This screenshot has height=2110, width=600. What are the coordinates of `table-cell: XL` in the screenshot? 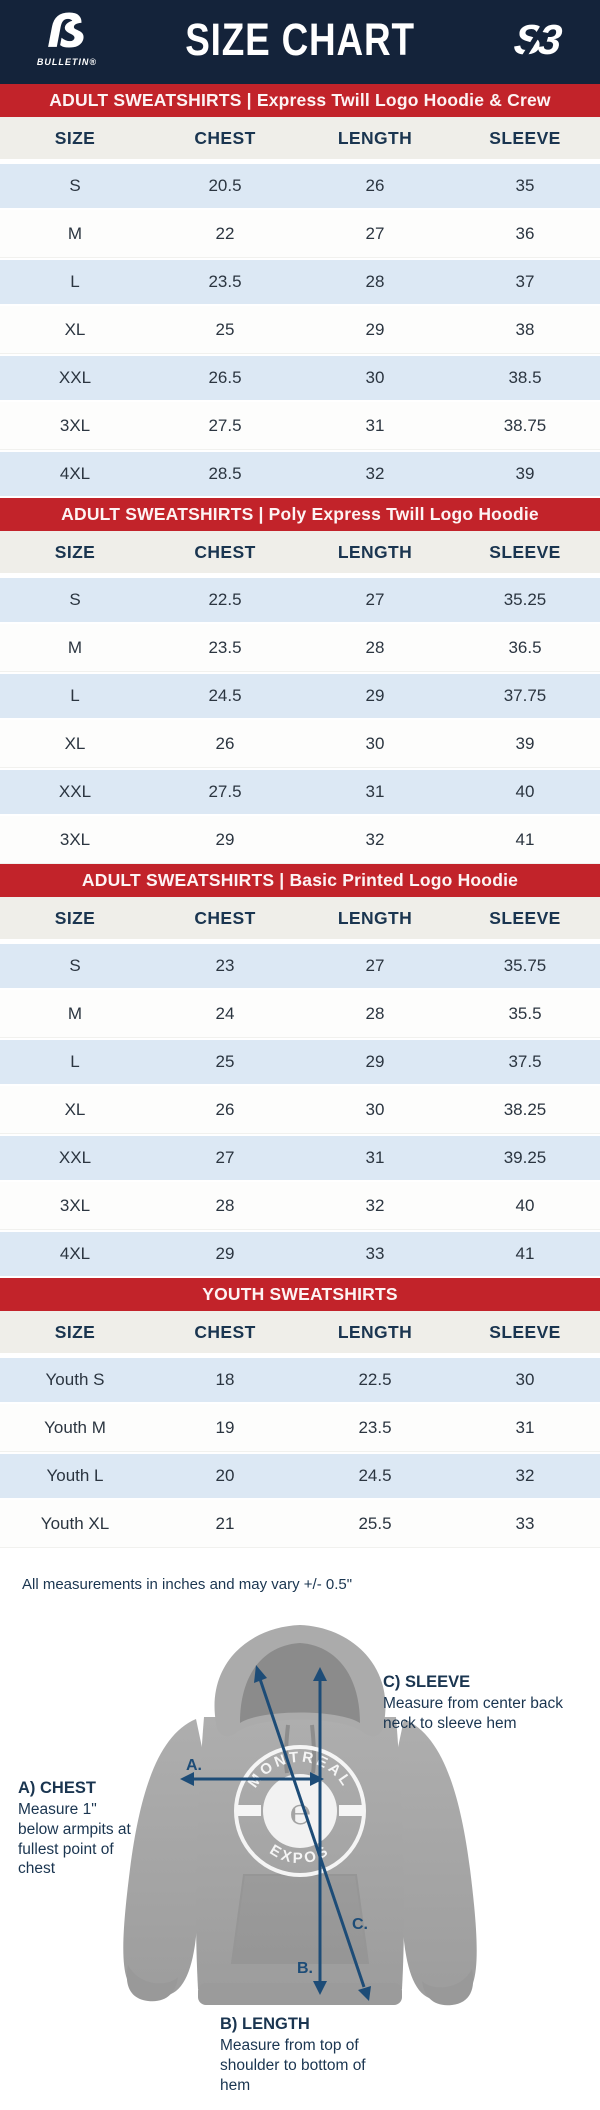 It's located at (75, 1109).